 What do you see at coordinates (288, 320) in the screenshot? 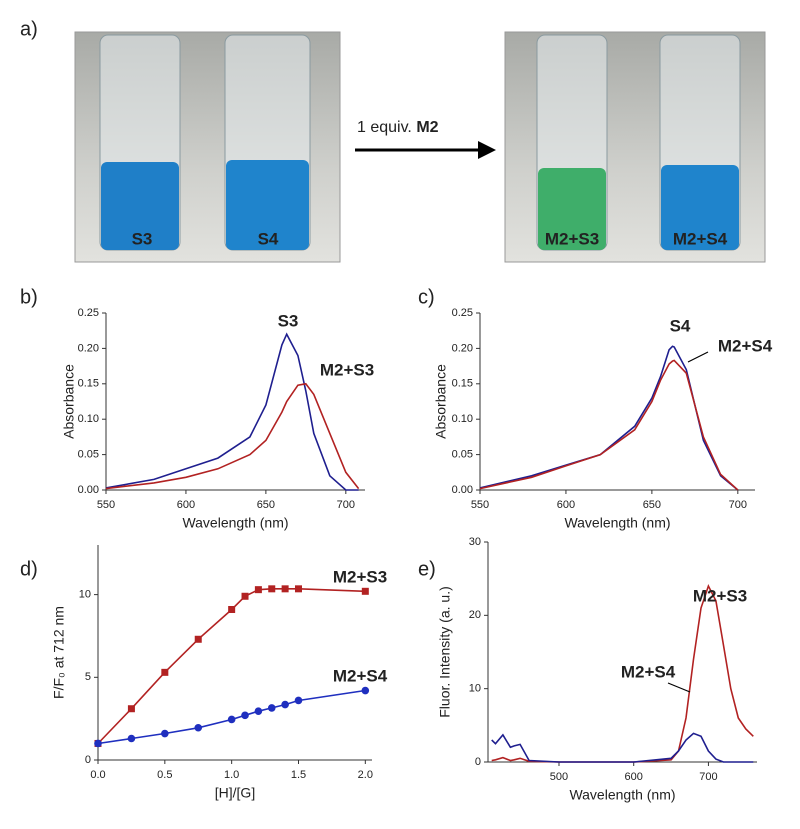
I see `series-label: S3` at bounding box center [288, 320].